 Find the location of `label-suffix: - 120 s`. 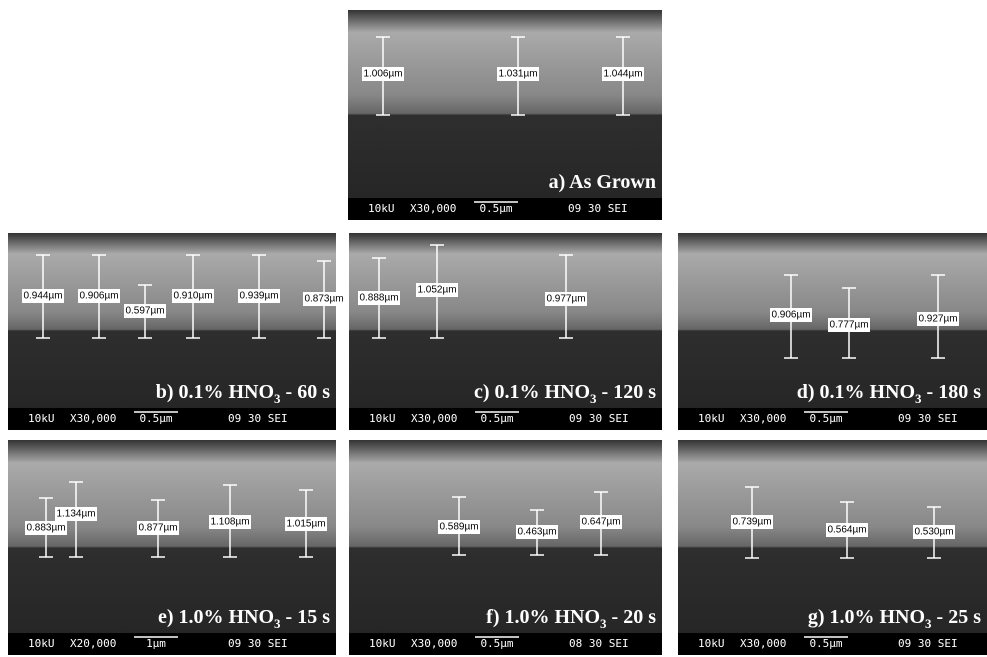

label-suffix: - 120 s is located at coordinates (627, 392).